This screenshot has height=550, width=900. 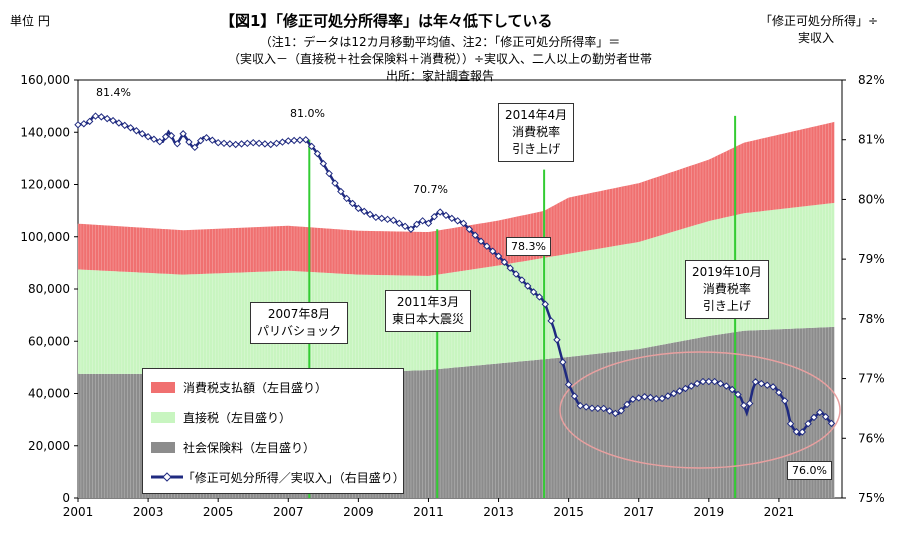 What do you see at coordinates (49, 289) in the screenshot?
I see `left-tick-label: 80,000` at bounding box center [49, 289].